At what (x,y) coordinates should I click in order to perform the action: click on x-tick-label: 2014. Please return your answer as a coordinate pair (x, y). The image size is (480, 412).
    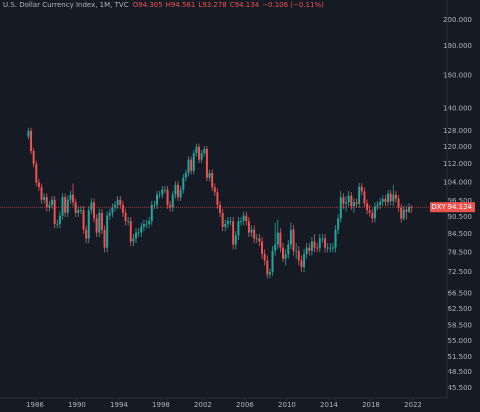
    Looking at the image, I should click on (329, 405).